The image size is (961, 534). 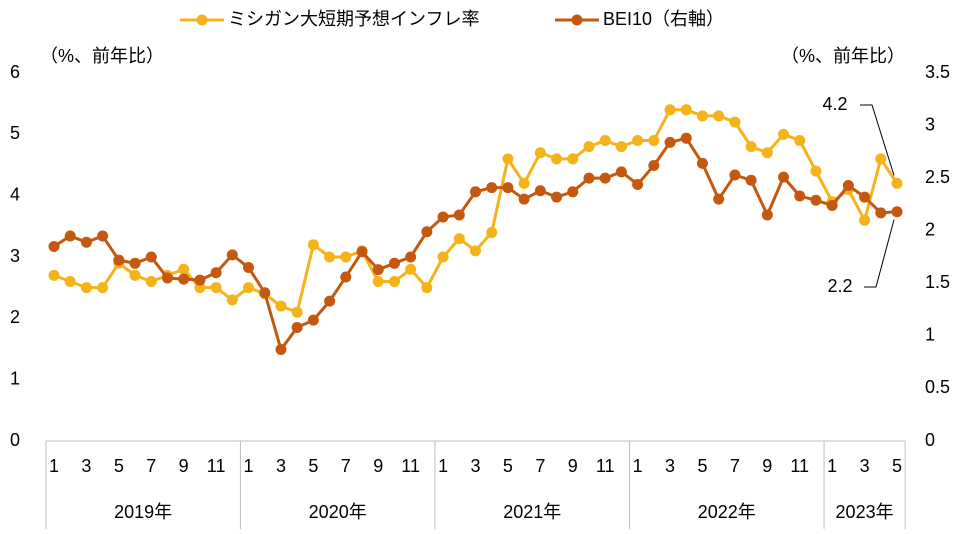 What do you see at coordinates (843, 56) in the screenshot?
I see `y2-unit-label: （%、前年比）` at bounding box center [843, 56].